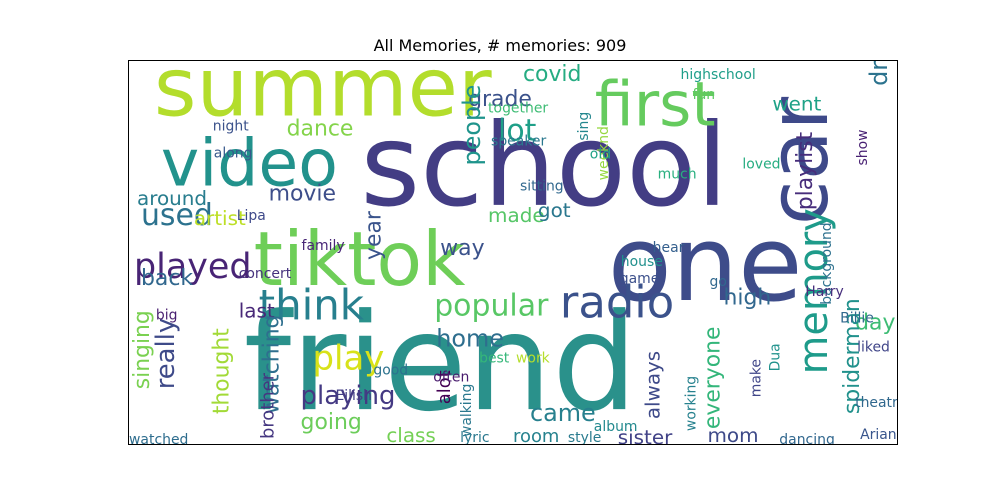  Describe the element at coordinates (536, 435) in the screenshot. I see `cloud-word: room` at that location.